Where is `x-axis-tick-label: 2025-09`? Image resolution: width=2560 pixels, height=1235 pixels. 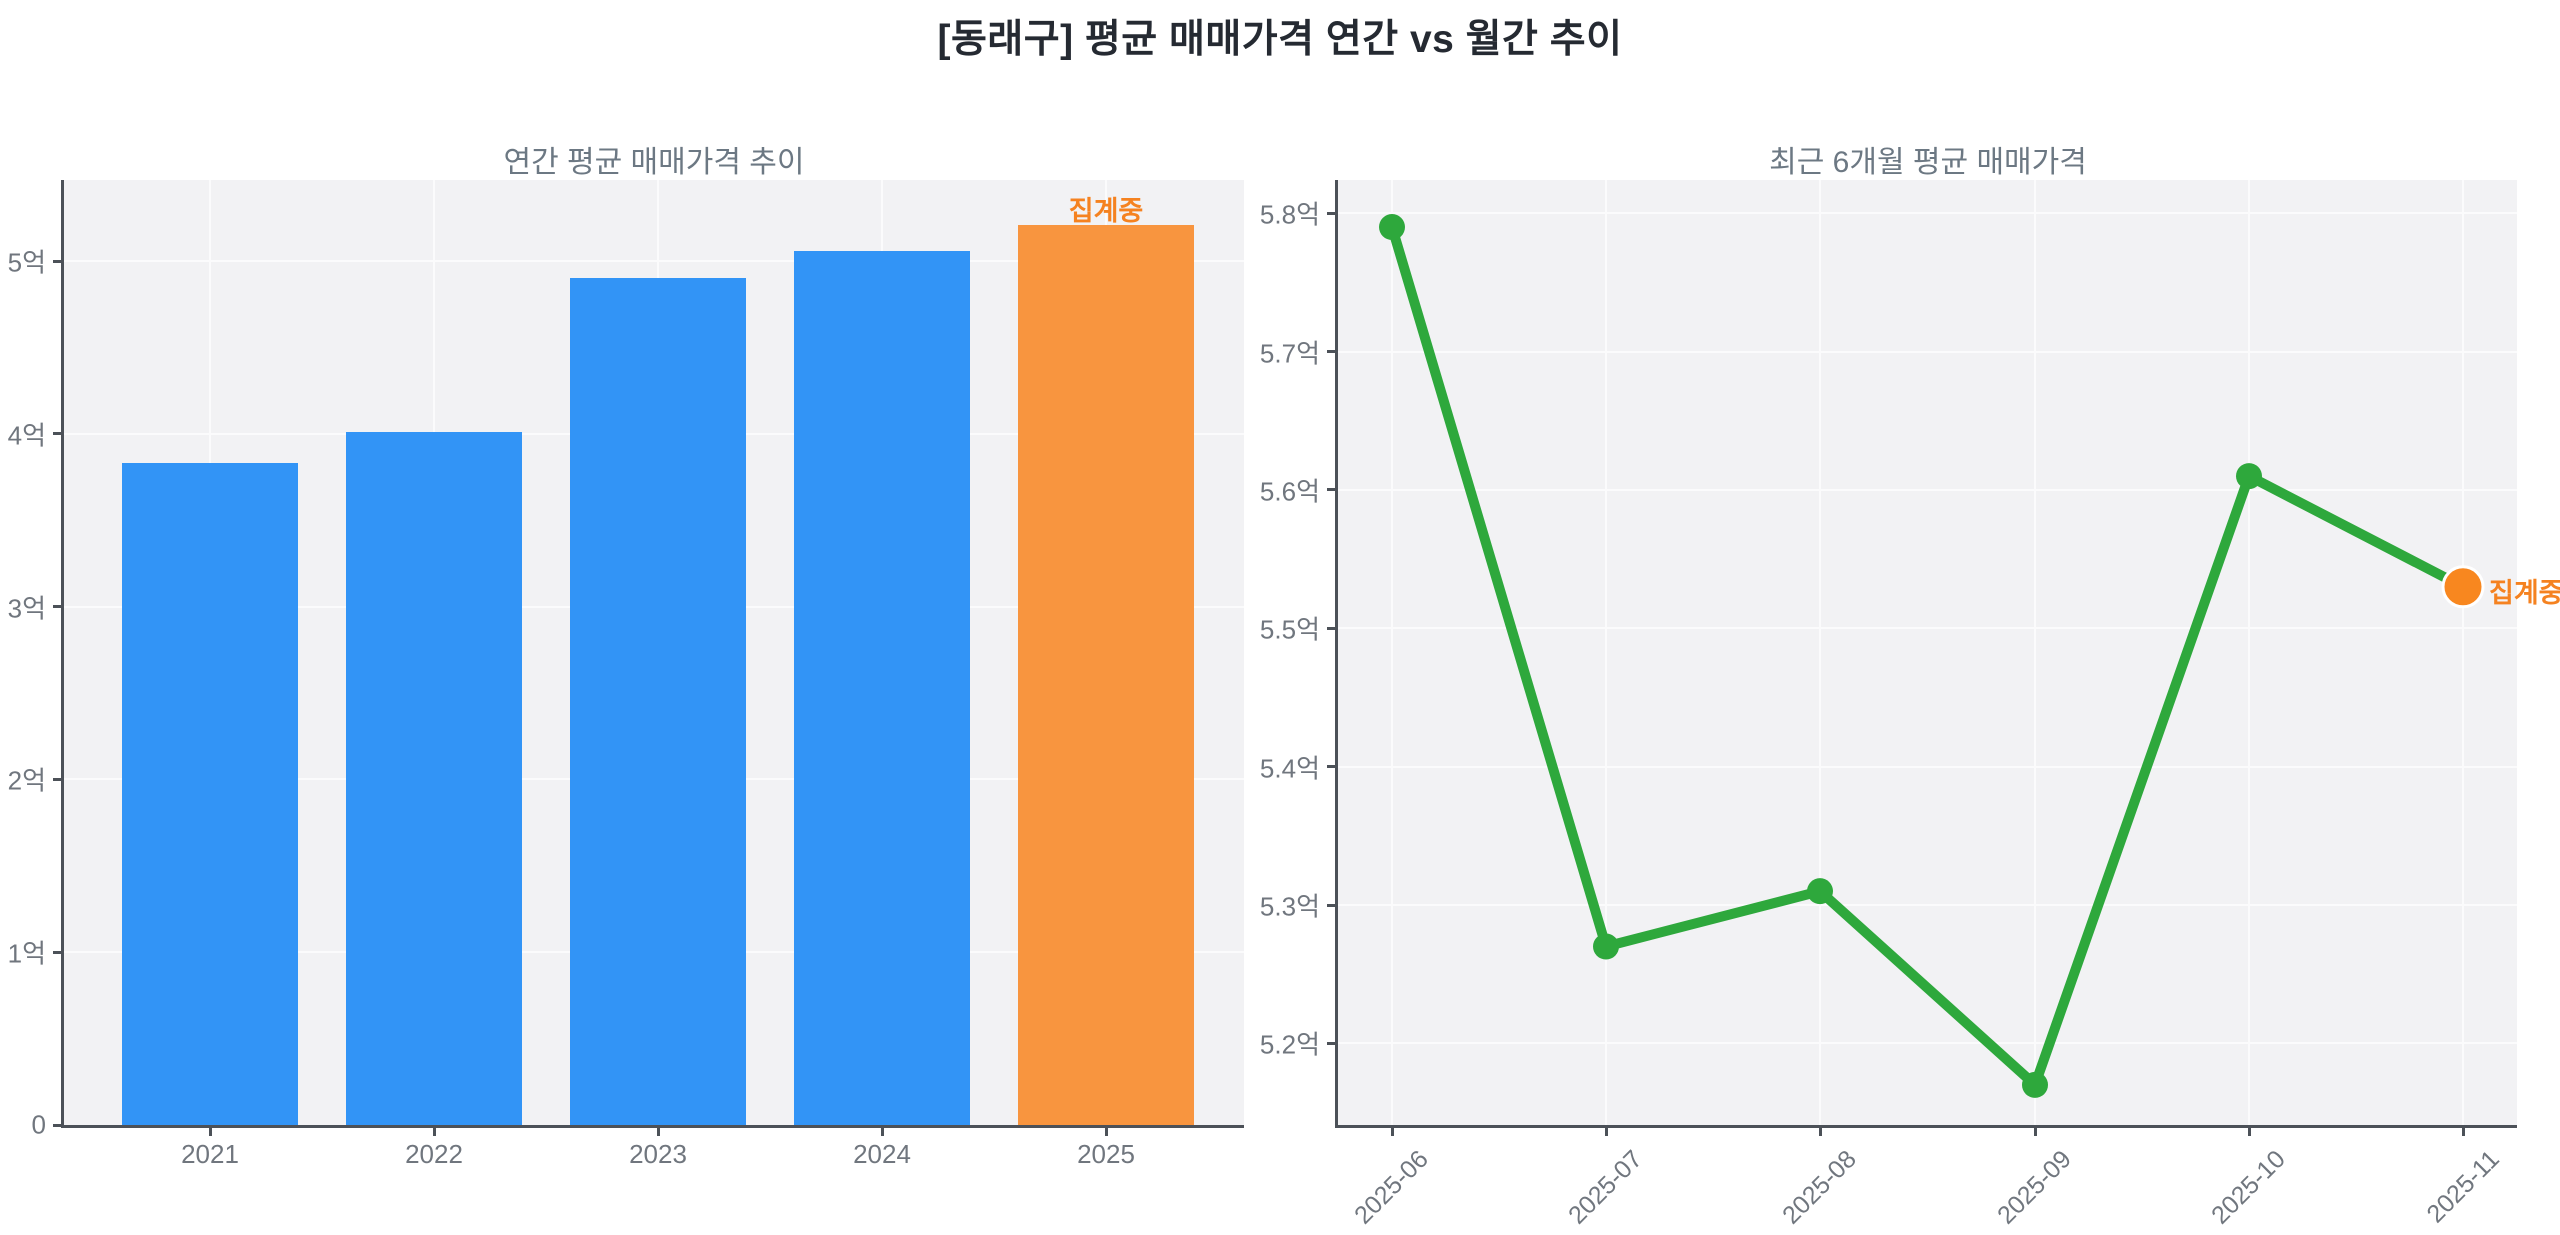
x-axis-tick-label: 2025-09 is located at coordinates (2034, 1187).